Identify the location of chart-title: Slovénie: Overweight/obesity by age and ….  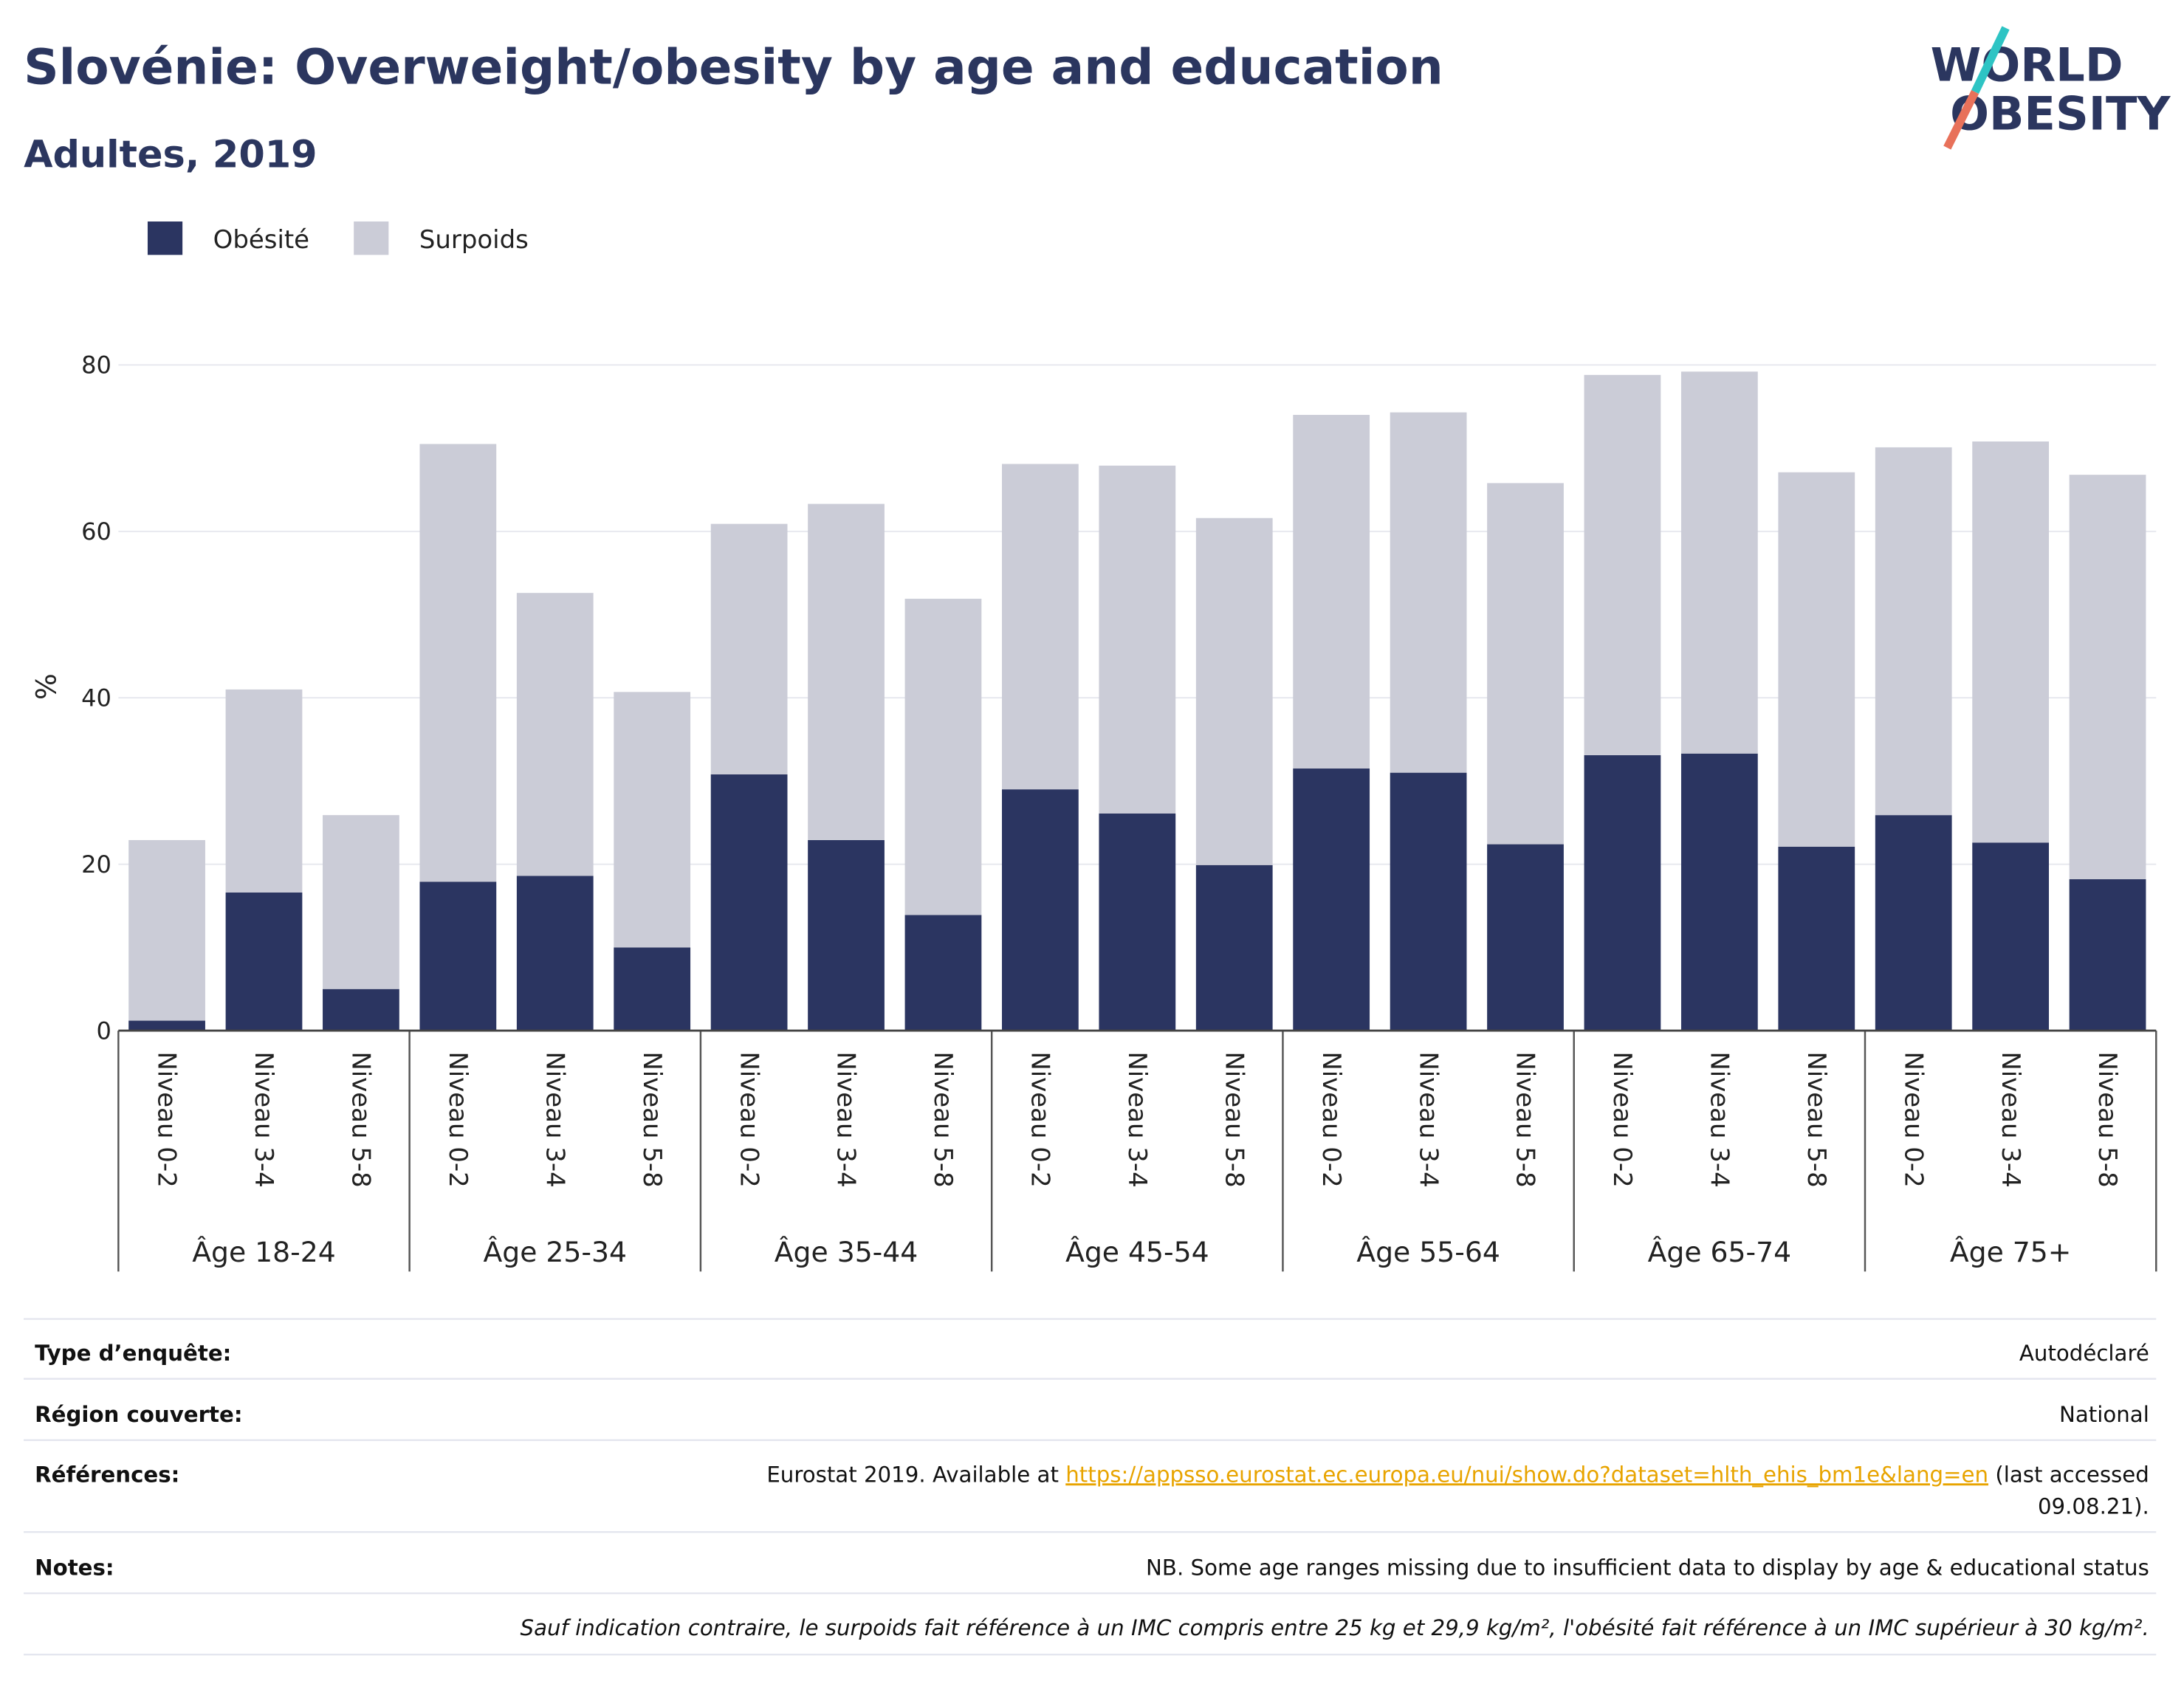
(734, 66).